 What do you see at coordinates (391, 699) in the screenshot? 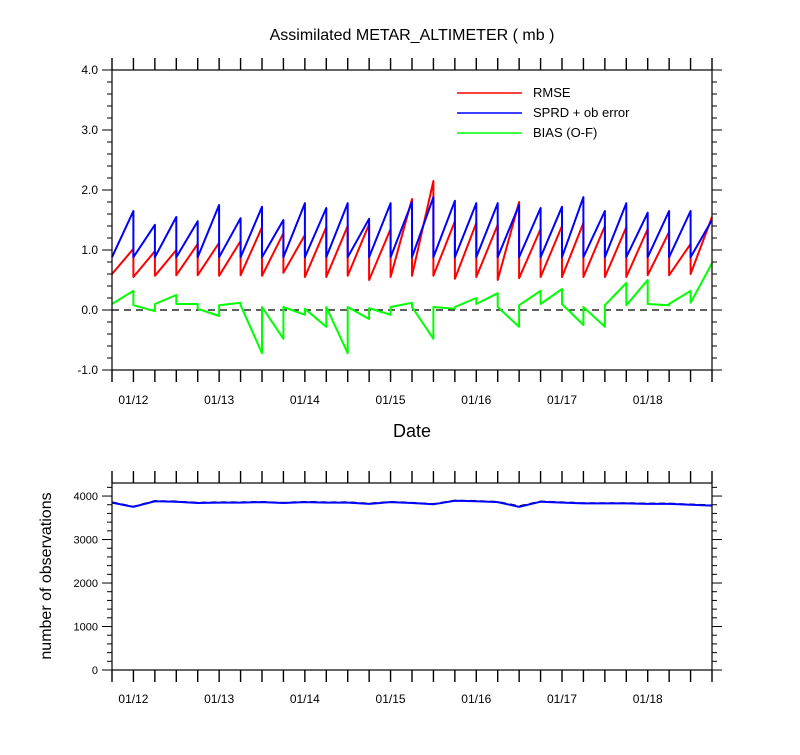
I see `obs-x-tick-label: 01/15` at bounding box center [391, 699].